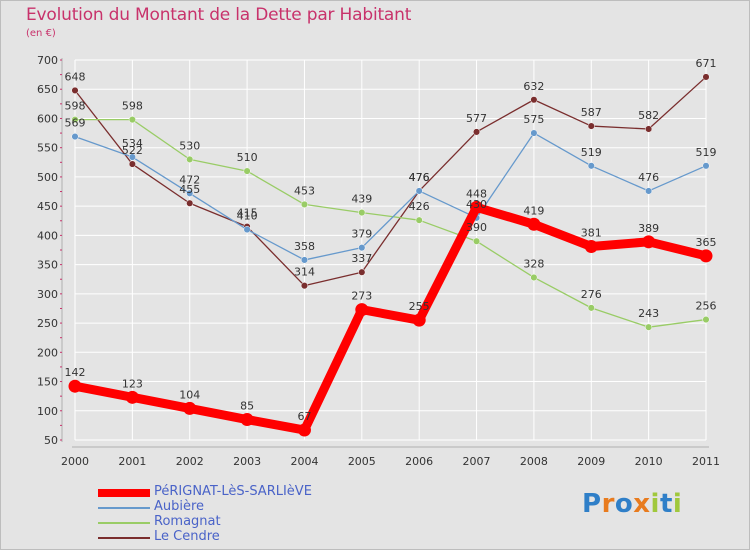 Image resolution: width=750 pixels, height=550 pixels. What do you see at coordinates (189, 145) in the screenshot?
I see `series-2-data-label: 530` at bounding box center [189, 145].